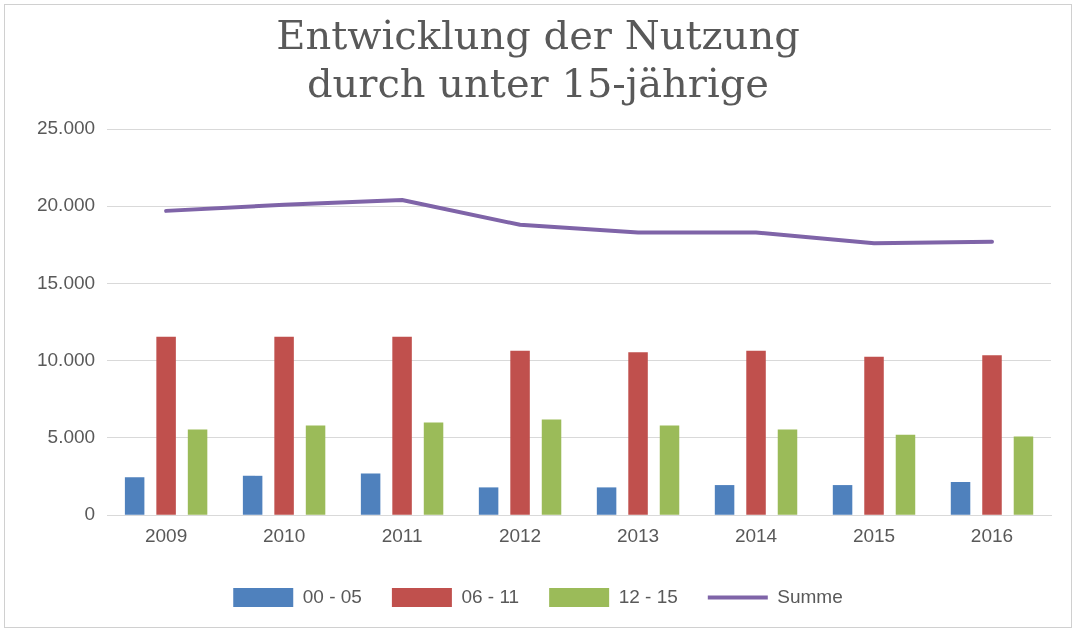 This screenshot has width=1078, height=634. Describe the element at coordinates (992, 535) in the screenshot. I see `x-tick-label: 2016` at that location.